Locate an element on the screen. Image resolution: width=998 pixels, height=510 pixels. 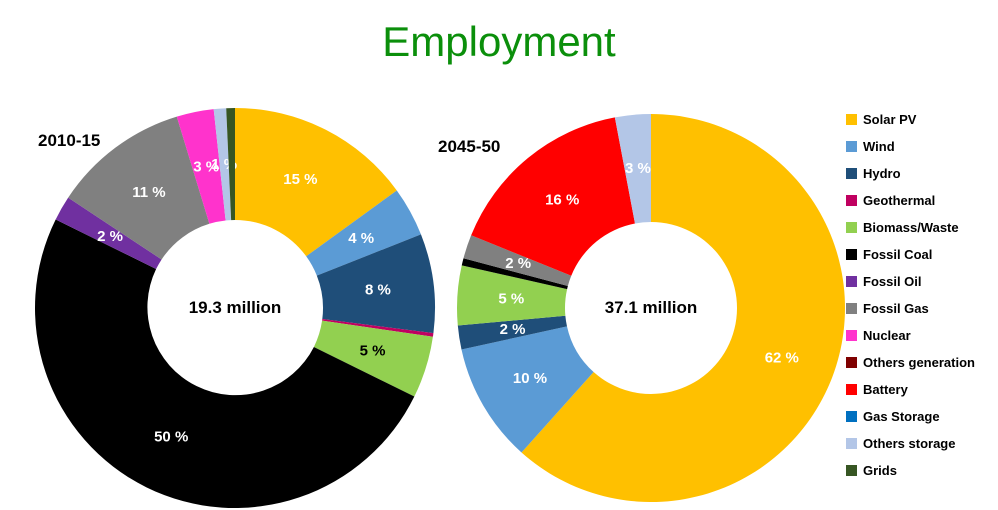
pie-slice-nuclear is located at coordinates (201, 166).